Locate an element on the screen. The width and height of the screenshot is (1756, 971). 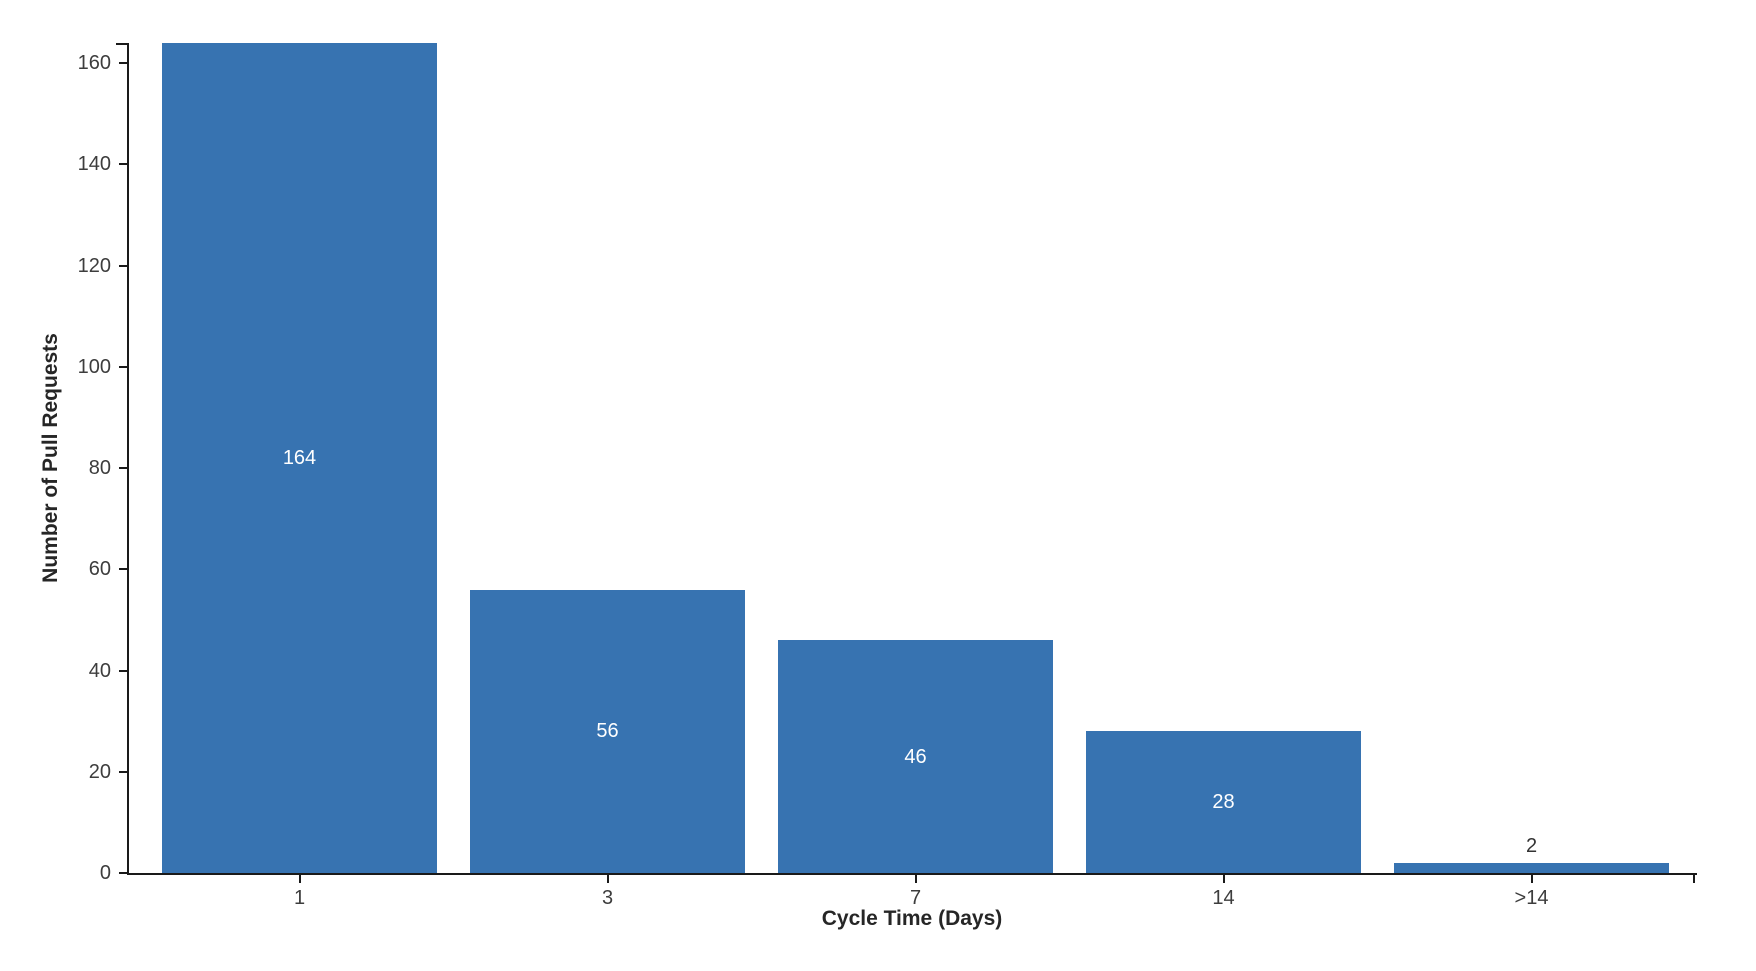
y-tick-label: 140 is located at coordinates (94, 164).